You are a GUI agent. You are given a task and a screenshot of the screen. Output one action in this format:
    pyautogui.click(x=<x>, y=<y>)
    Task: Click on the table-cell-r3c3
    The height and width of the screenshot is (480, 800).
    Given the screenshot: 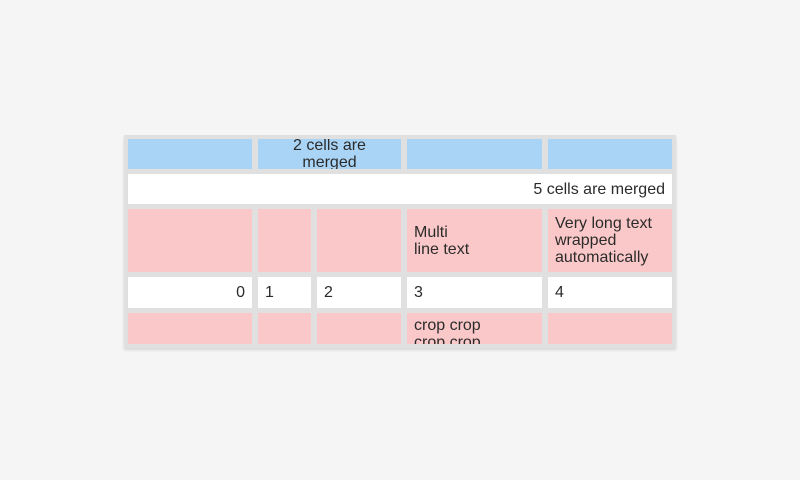 What is the action you would take?
    pyautogui.click(x=359, y=240)
    